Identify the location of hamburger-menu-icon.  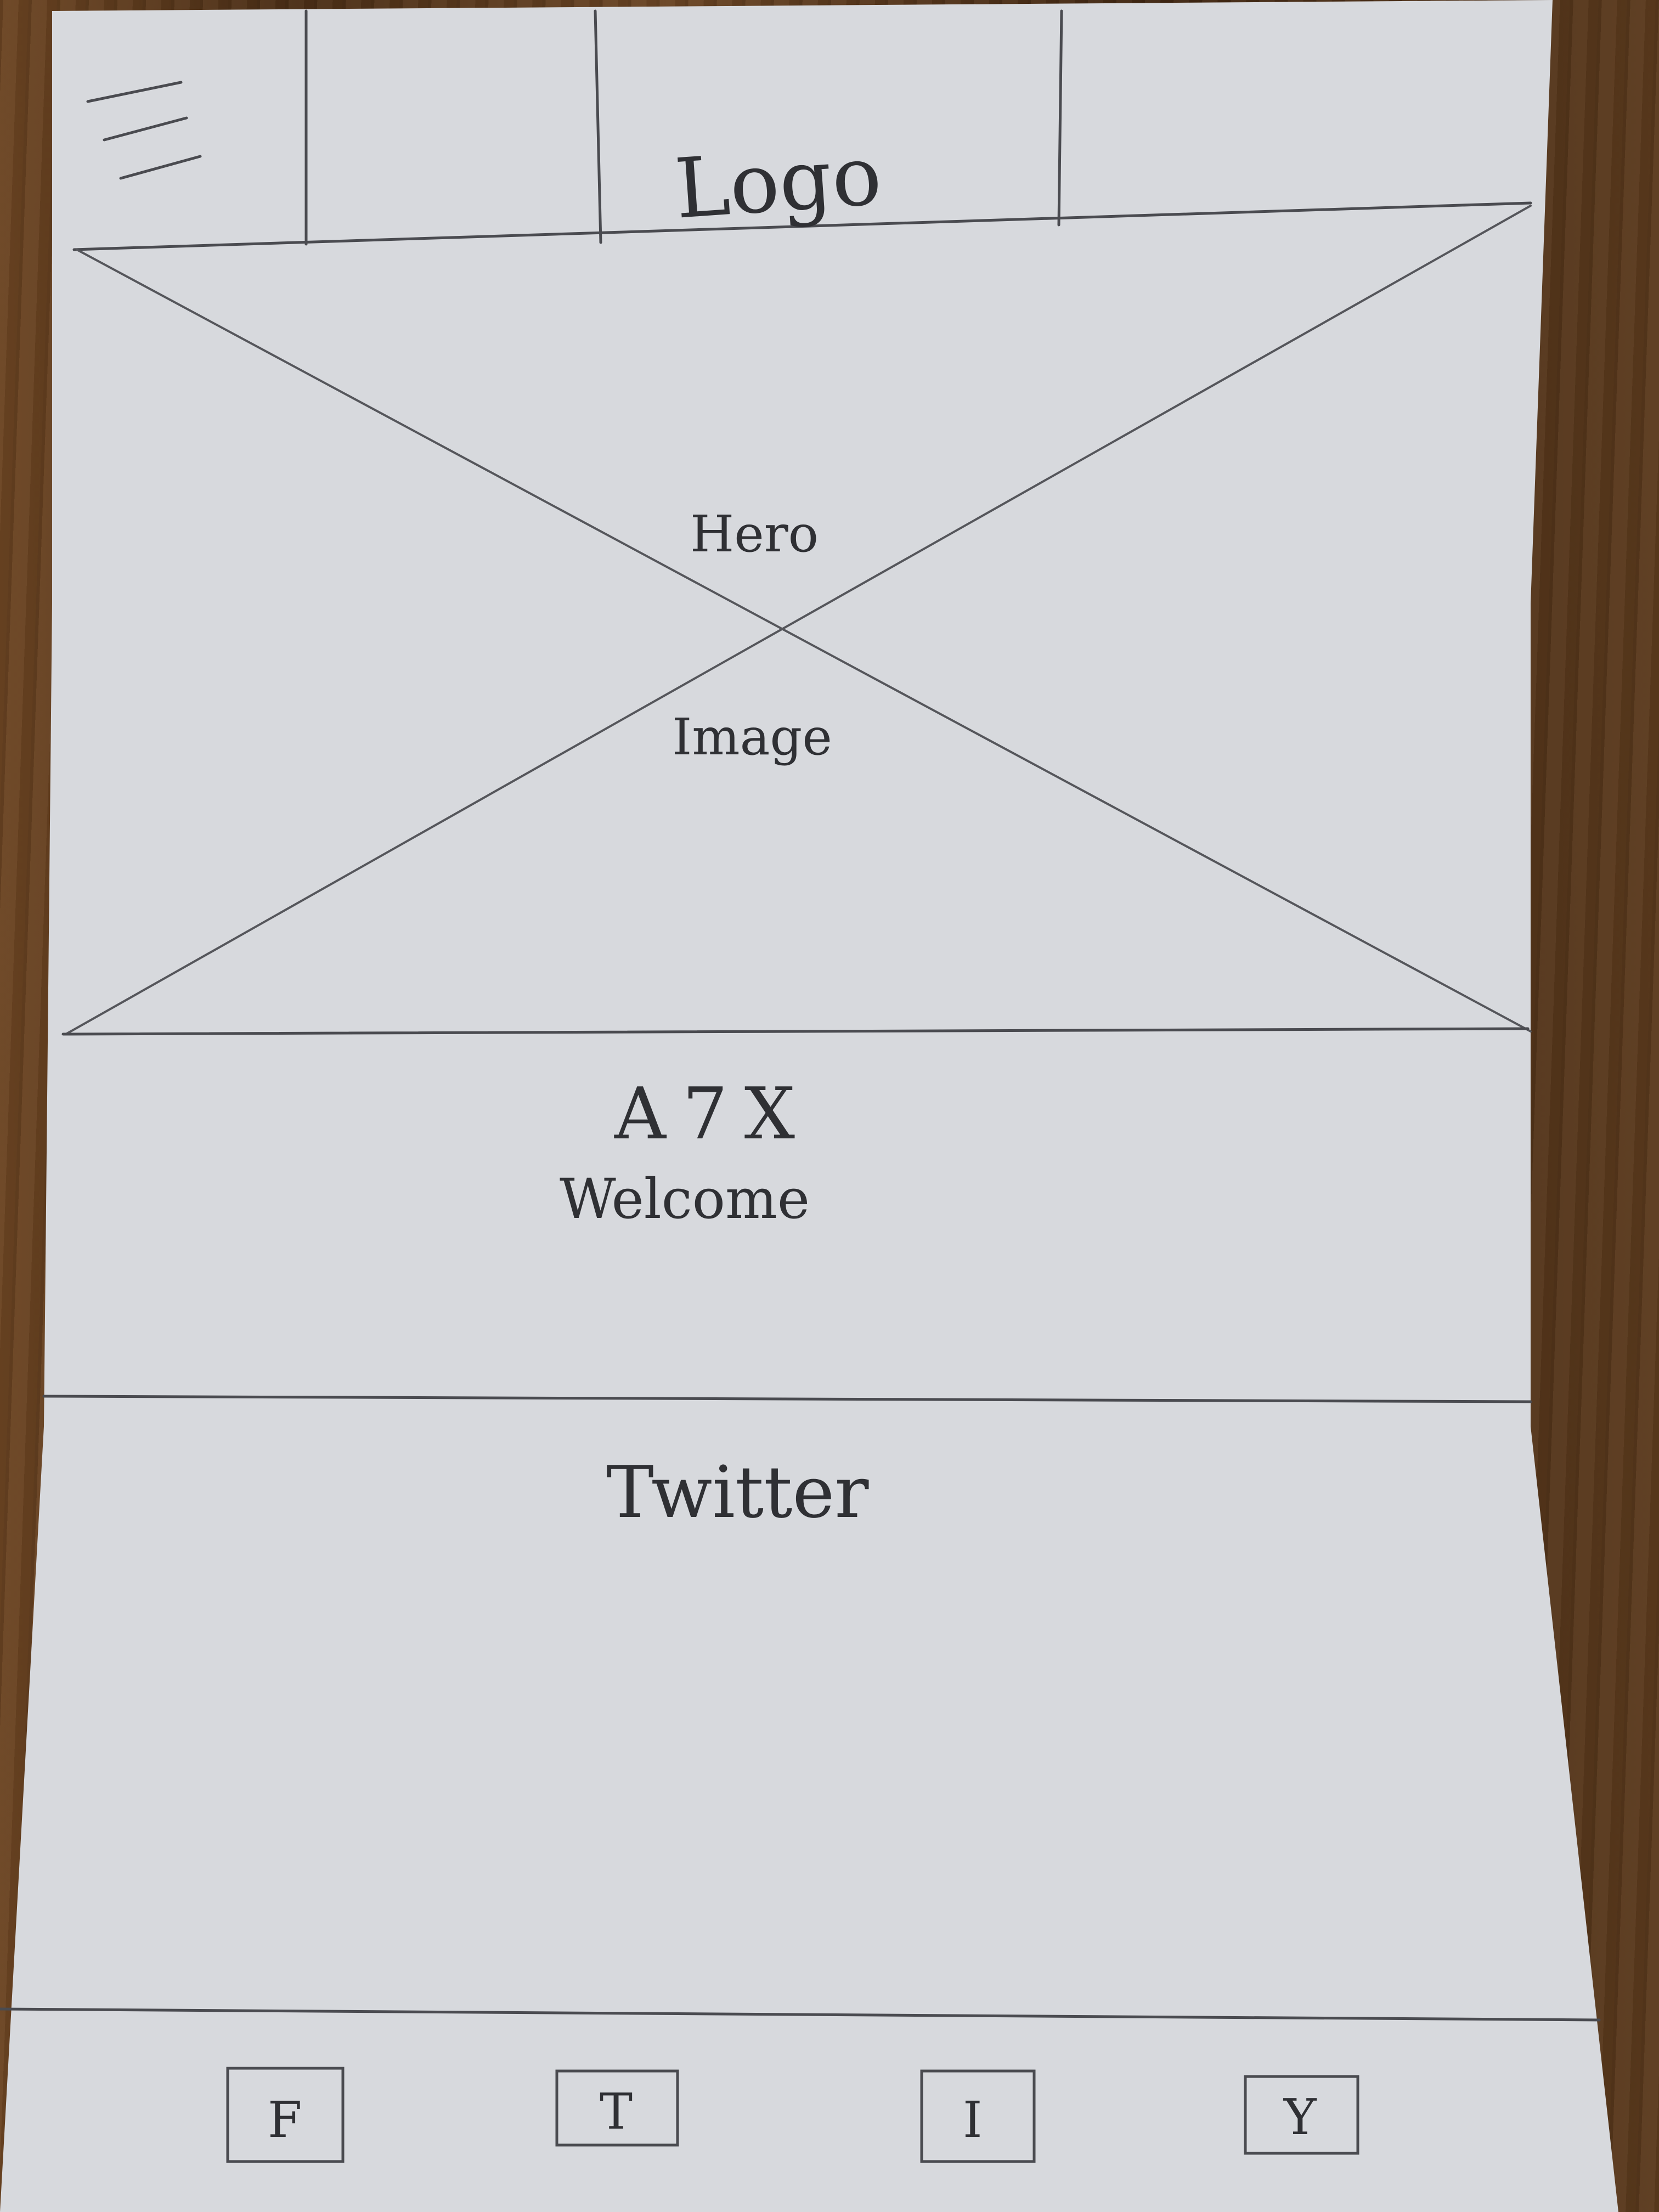
(144, 130).